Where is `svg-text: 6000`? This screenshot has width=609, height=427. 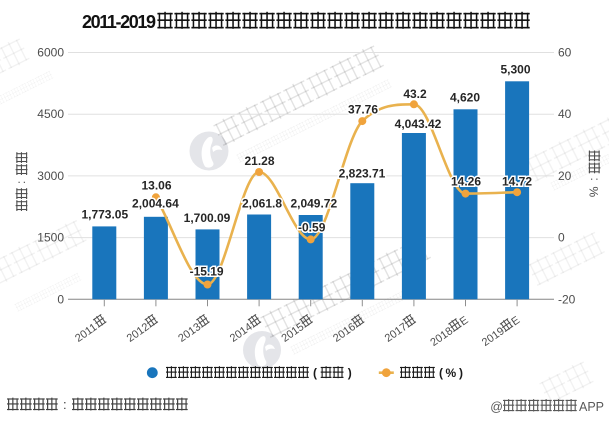
svg-text: 6000 is located at coordinates (50, 53).